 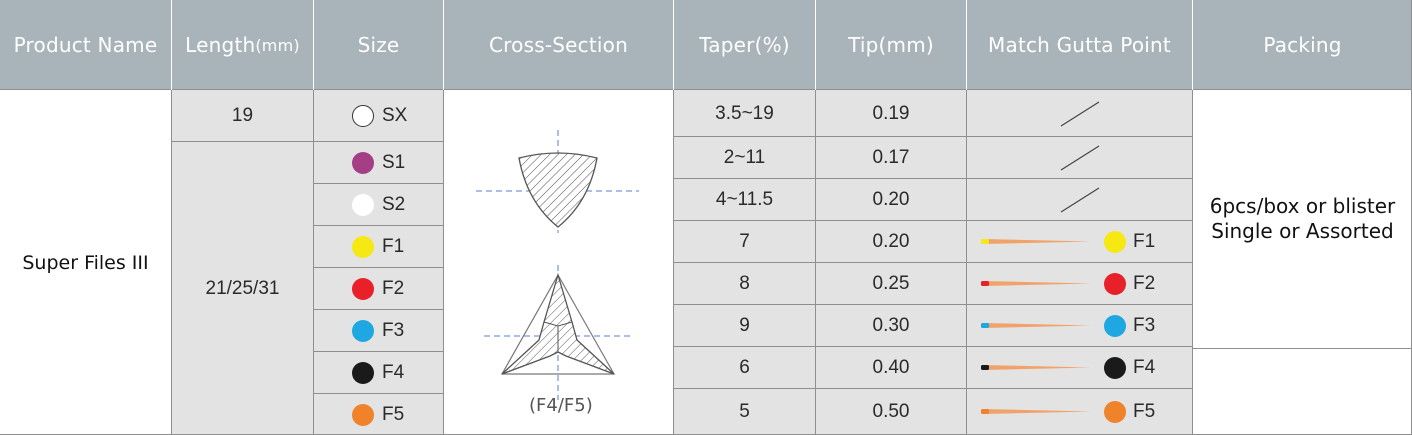 I want to click on tip-cell: 0.17, so click(x=891, y=157).